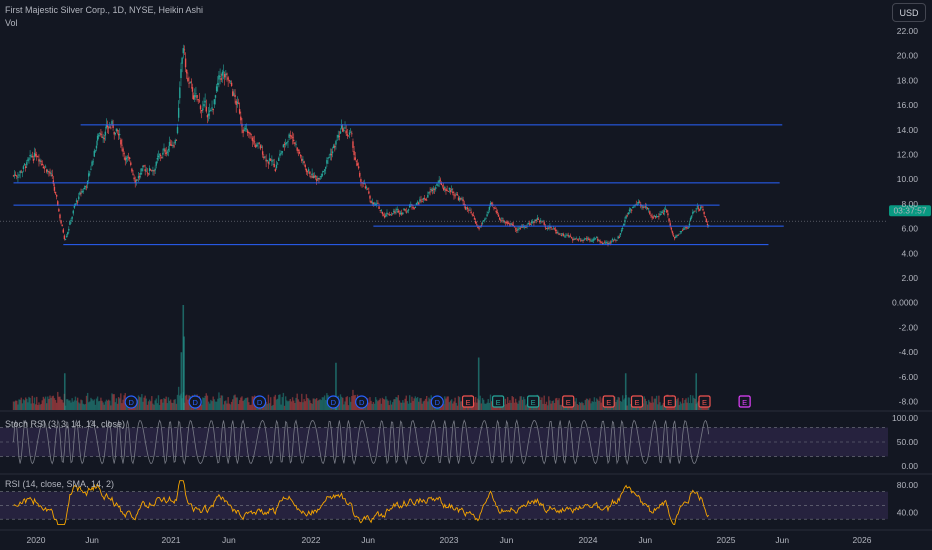 The height and width of the screenshot is (550, 932). I want to click on dividend-marker, so click(437, 402).